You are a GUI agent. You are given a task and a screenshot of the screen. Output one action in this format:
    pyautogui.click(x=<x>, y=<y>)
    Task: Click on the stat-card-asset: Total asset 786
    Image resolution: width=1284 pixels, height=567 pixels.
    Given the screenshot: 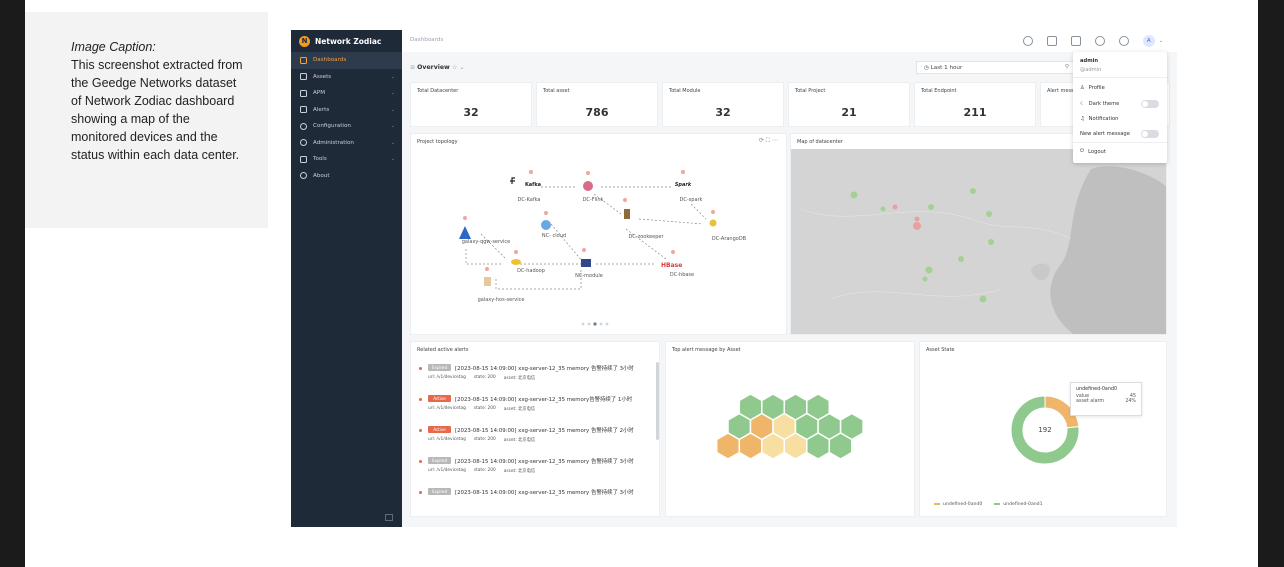 What is the action you would take?
    pyautogui.click(x=597, y=104)
    